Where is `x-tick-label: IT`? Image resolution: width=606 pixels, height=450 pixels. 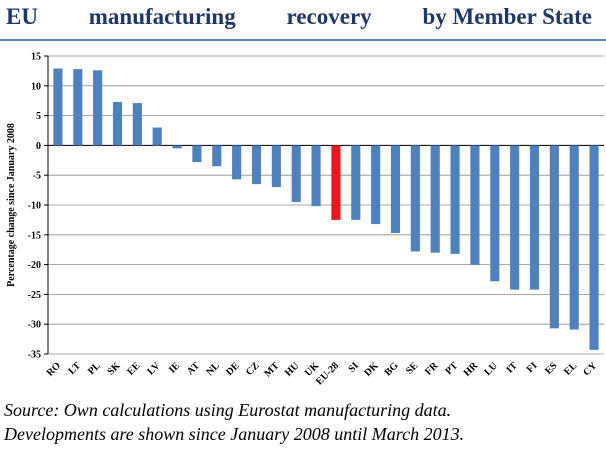
x-tick-label: IT is located at coordinates (512, 367).